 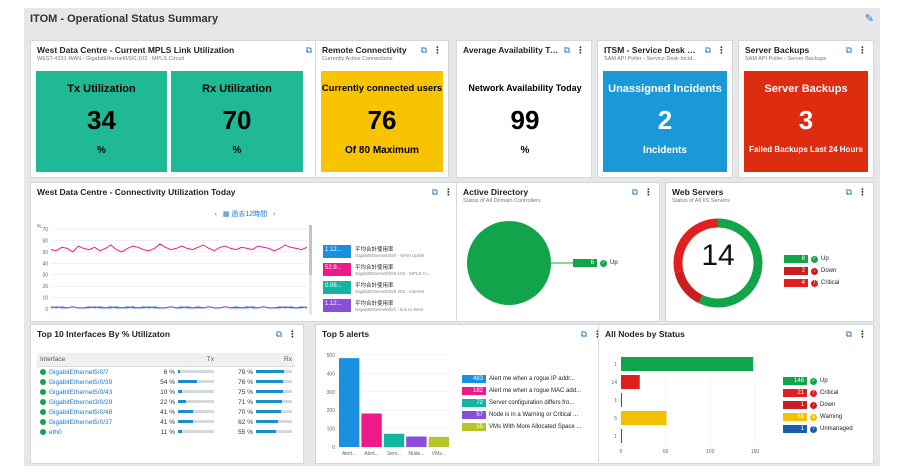 I want to click on y-tick-label: 400, so click(x=331, y=374).